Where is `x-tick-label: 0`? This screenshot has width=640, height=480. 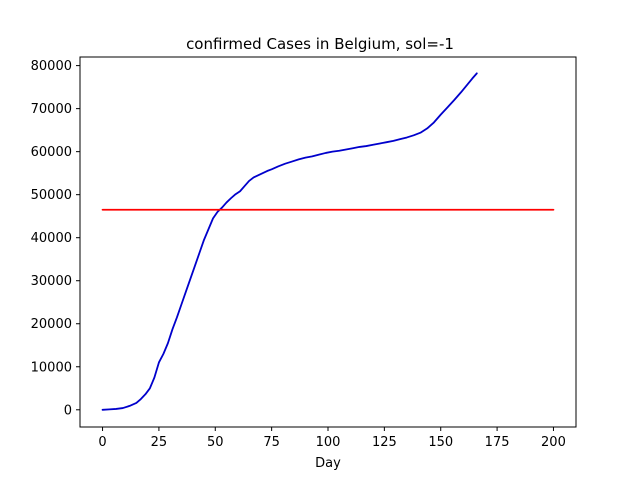
x-tick-label: 0 is located at coordinates (102, 442).